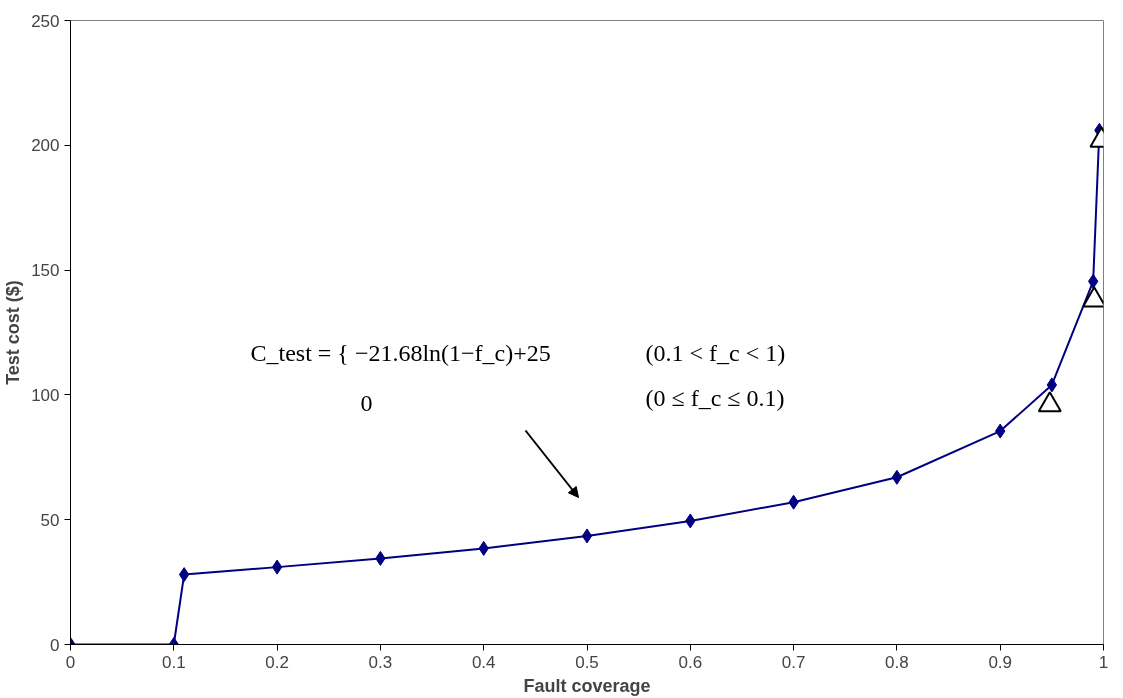  What do you see at coordinates (13, 332) in the screenshot?
I see `y-axis-title: Test cost ($)` at bounding box center [13, 332].